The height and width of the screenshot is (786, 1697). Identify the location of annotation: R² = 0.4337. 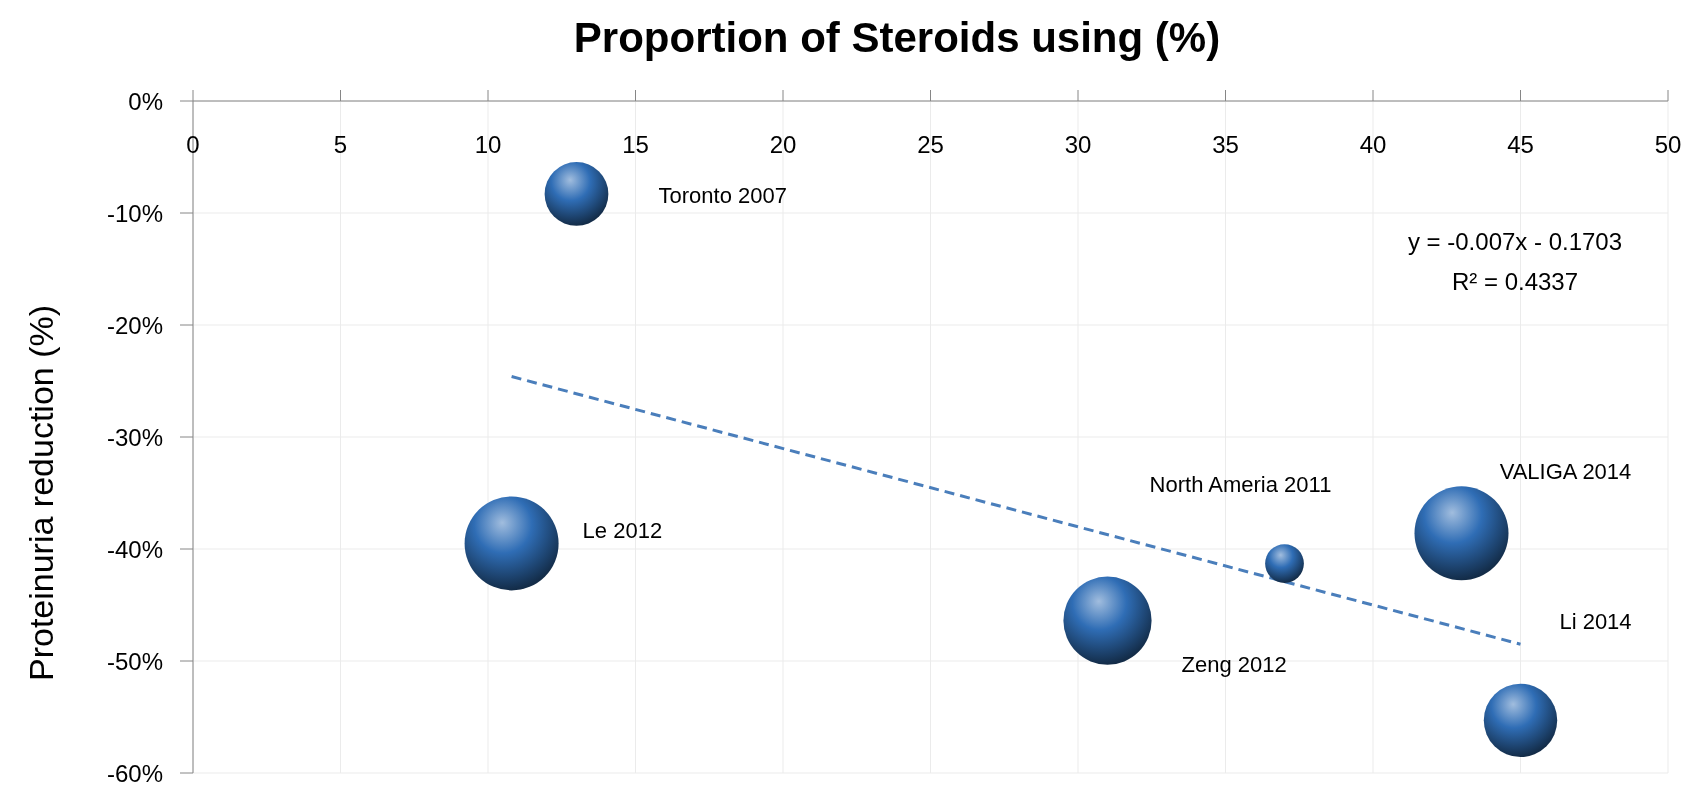
(1515, 282).